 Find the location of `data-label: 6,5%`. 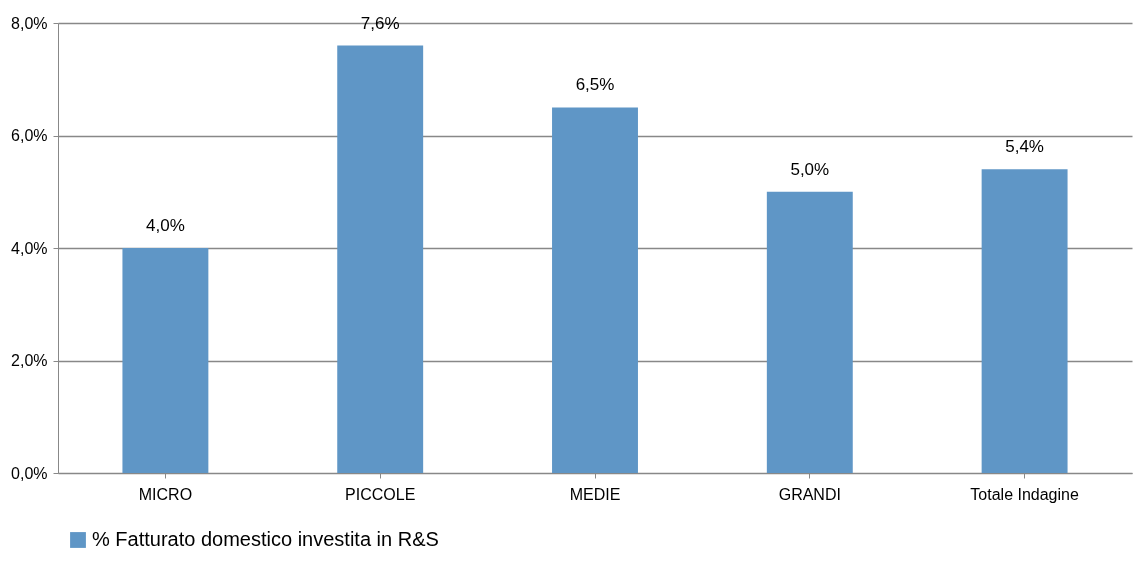

data-label: 6,5% is located at coordinates (595, 85).